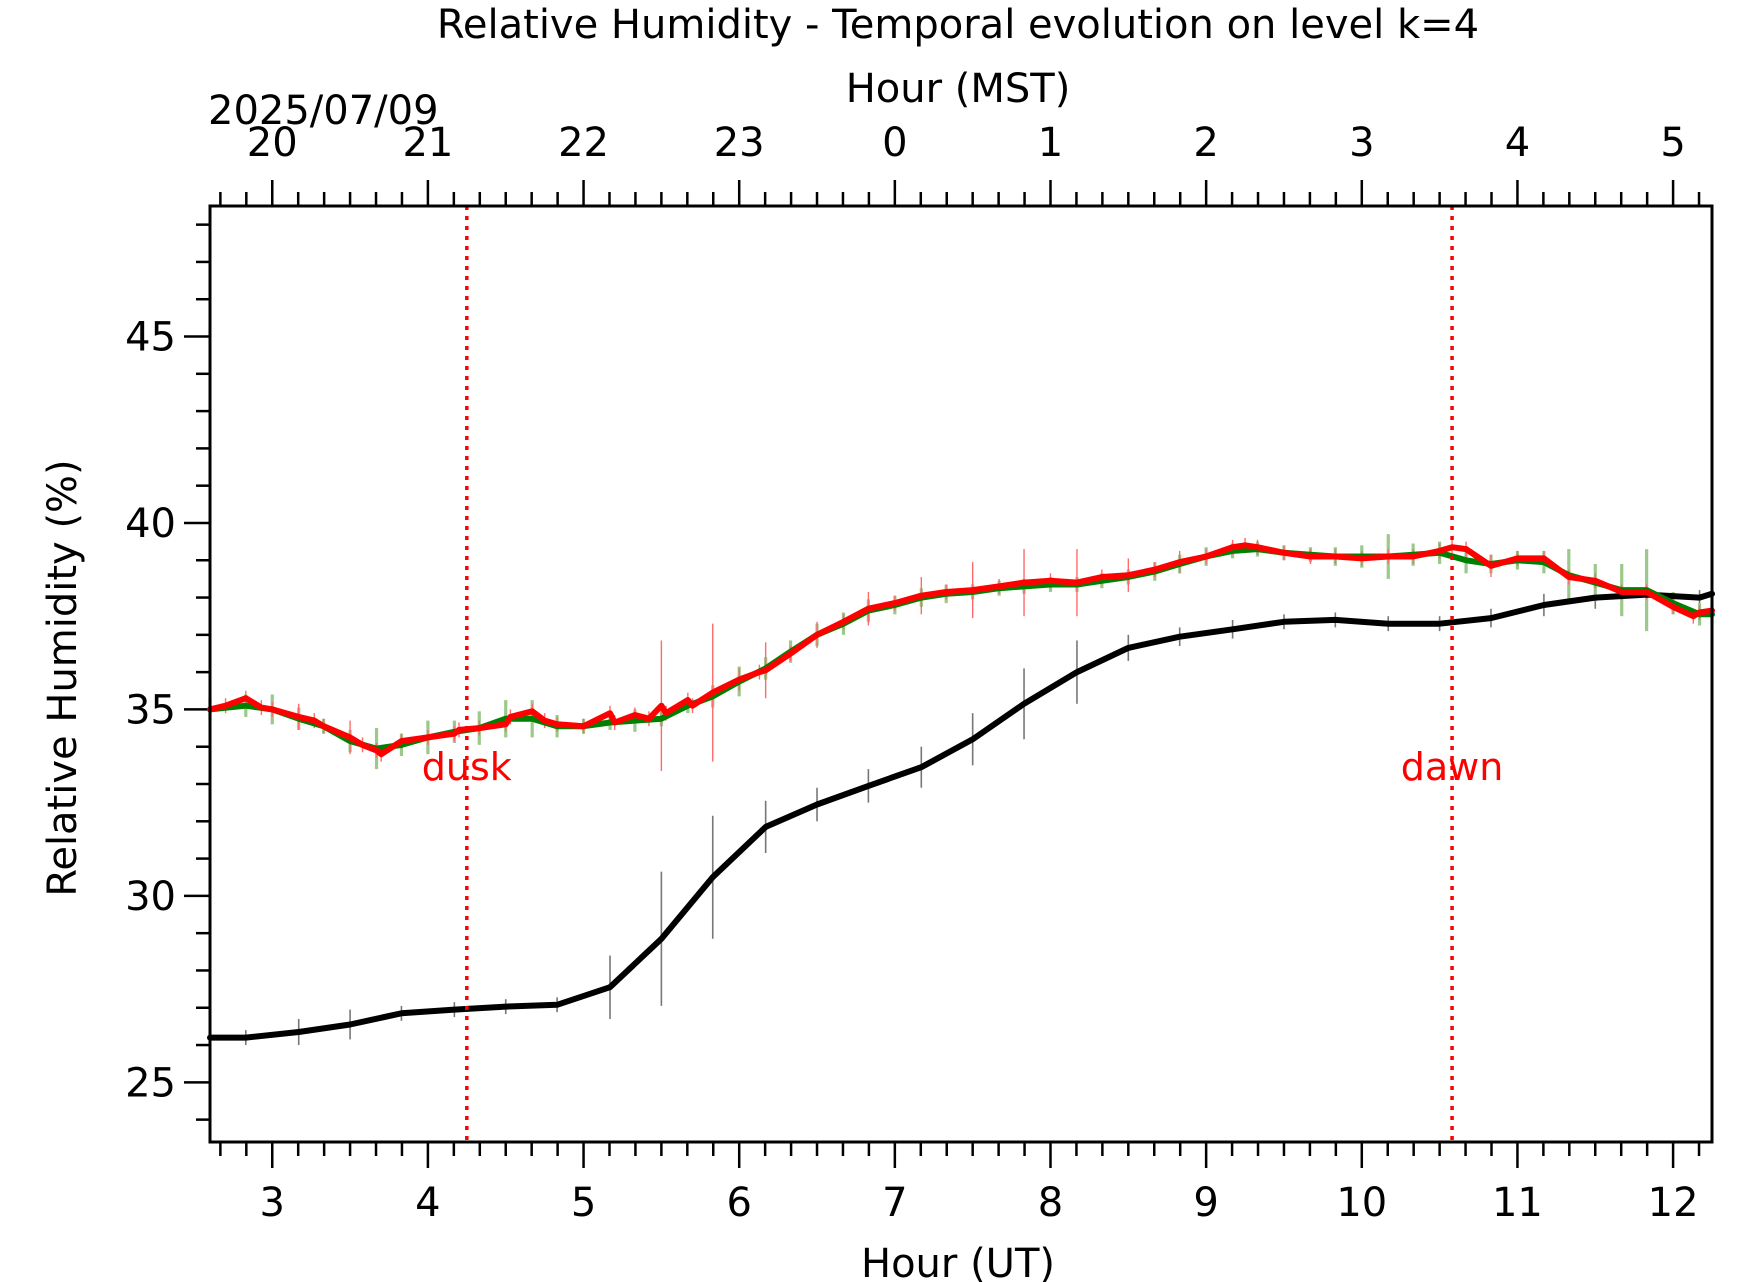 This screenshot has width=1742, height=1282. I want to click on top-tick-label: 20, so click(272, 143).